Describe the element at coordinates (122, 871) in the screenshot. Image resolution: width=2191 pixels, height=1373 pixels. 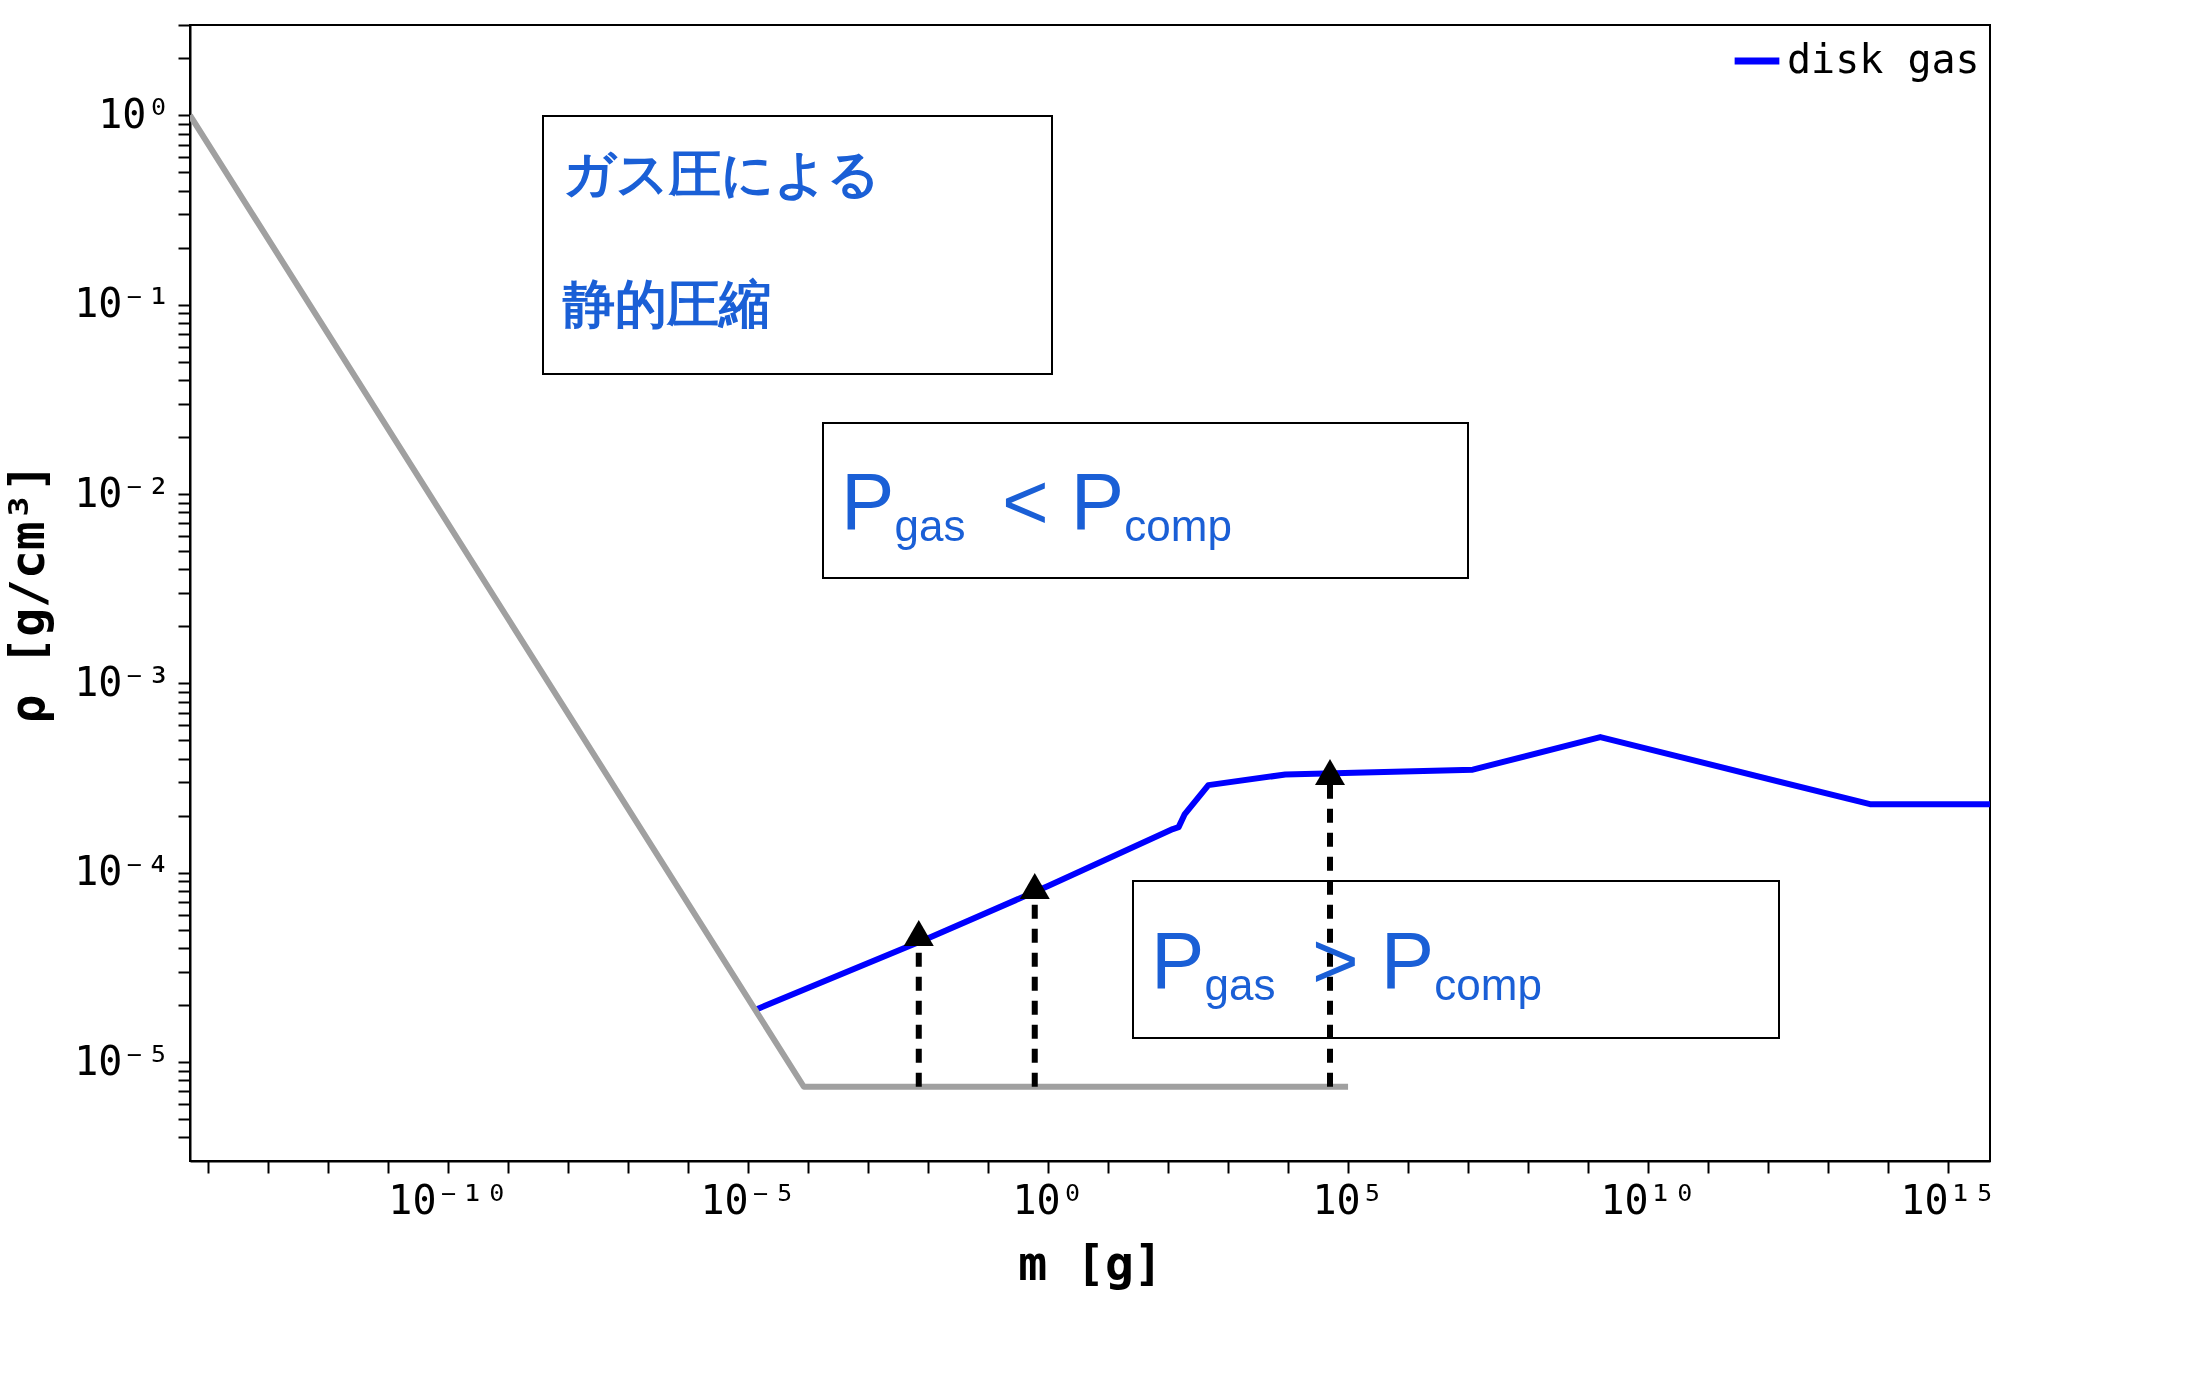
I see `y-tick-label: 10⁻⁴` at that location.